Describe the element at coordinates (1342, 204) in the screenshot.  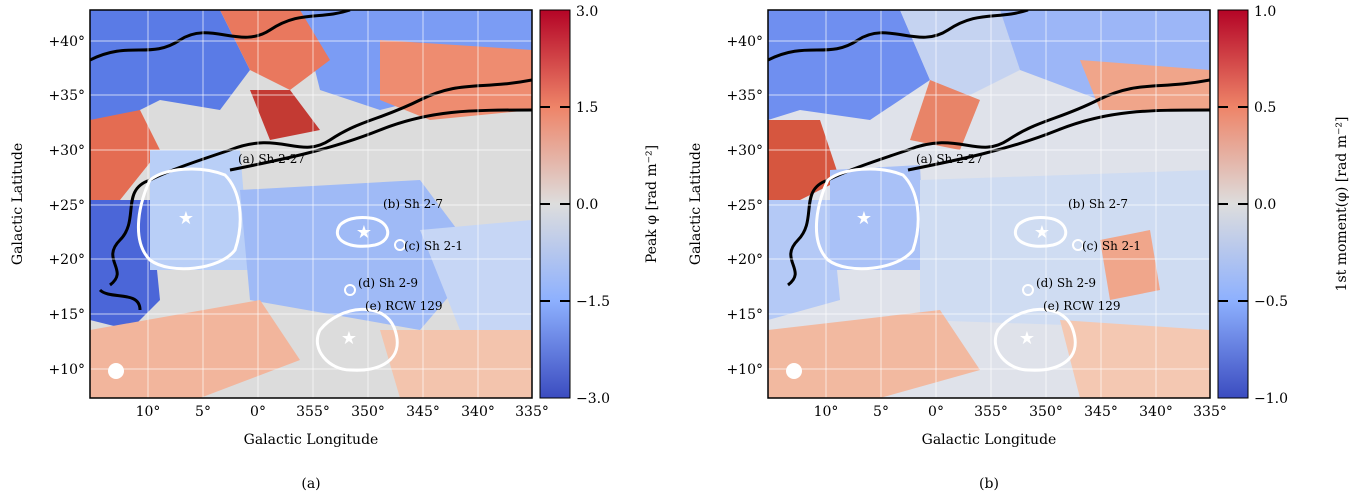
I see `colorbar-label: 1st moment(φ) [rad m⁻²]` at that location.